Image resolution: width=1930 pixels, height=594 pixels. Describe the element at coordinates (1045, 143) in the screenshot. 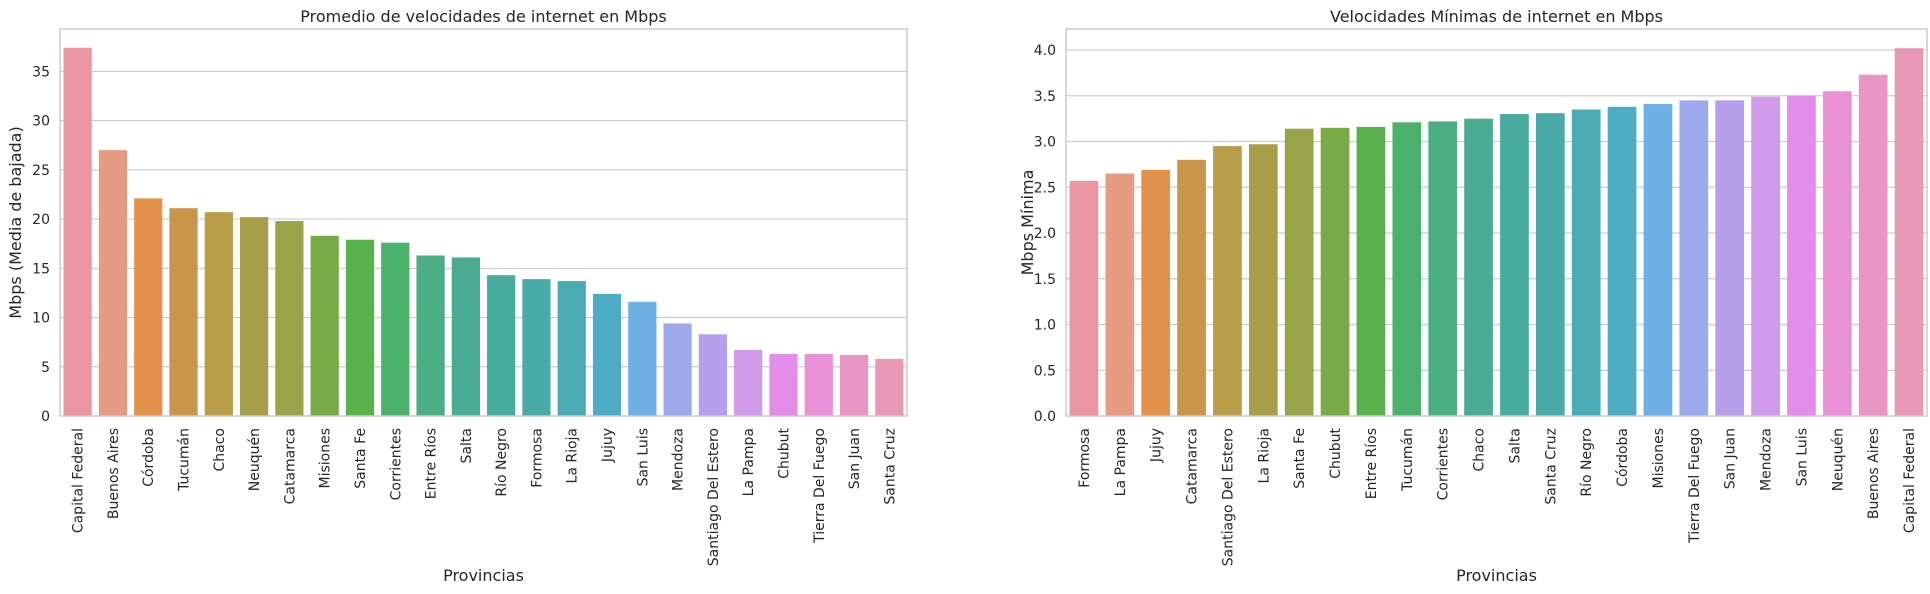

I see `y-tick-label: 3.0` at that location.